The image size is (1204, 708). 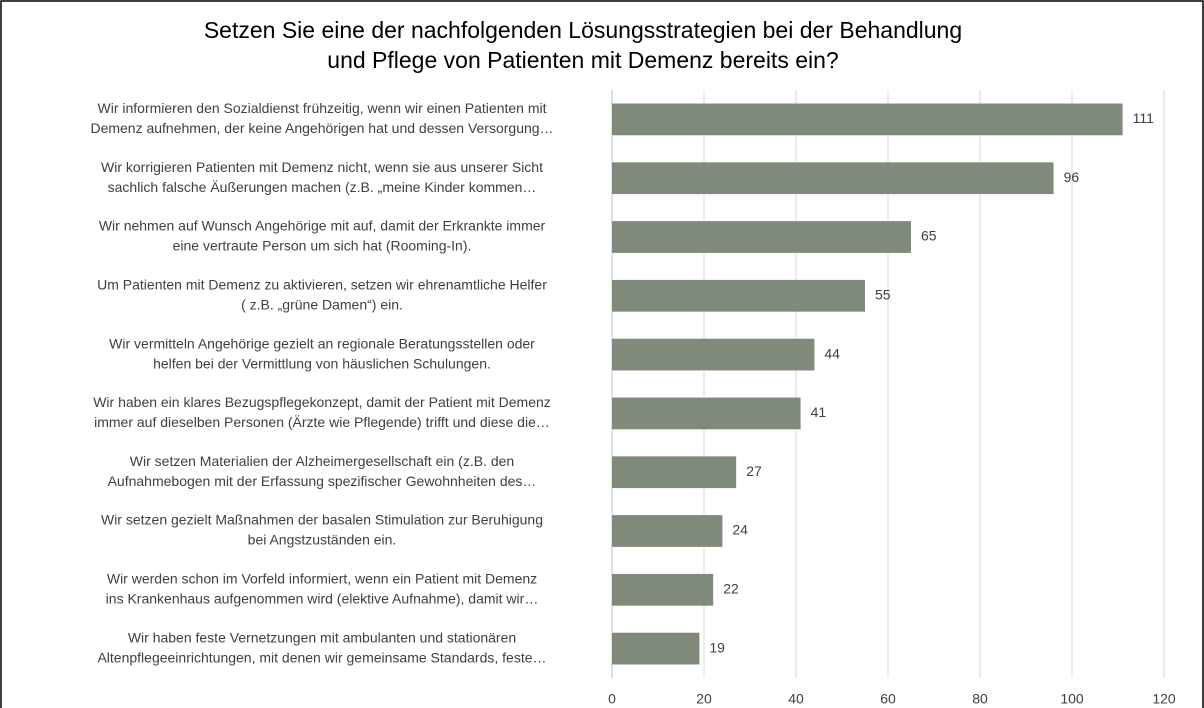 I want to click on data-label: 55, so click(x=883, y=295).